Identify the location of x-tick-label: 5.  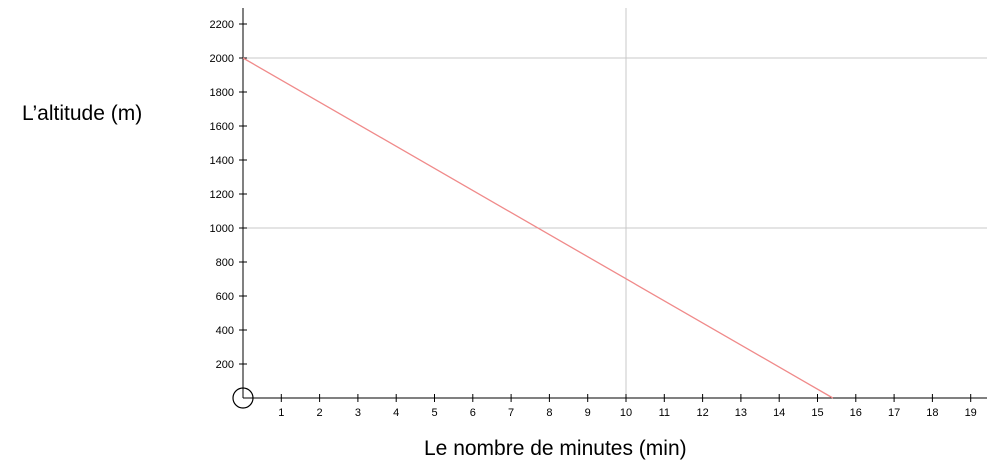
(434, 413).